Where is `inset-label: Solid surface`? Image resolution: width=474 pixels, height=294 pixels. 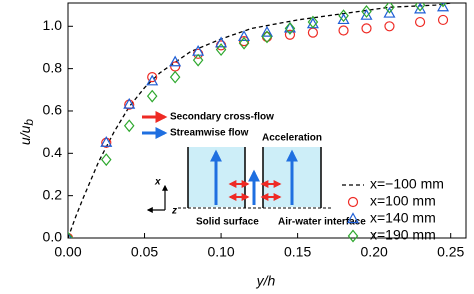
inset-label: Solid surface is located at coordinates (227, 222).